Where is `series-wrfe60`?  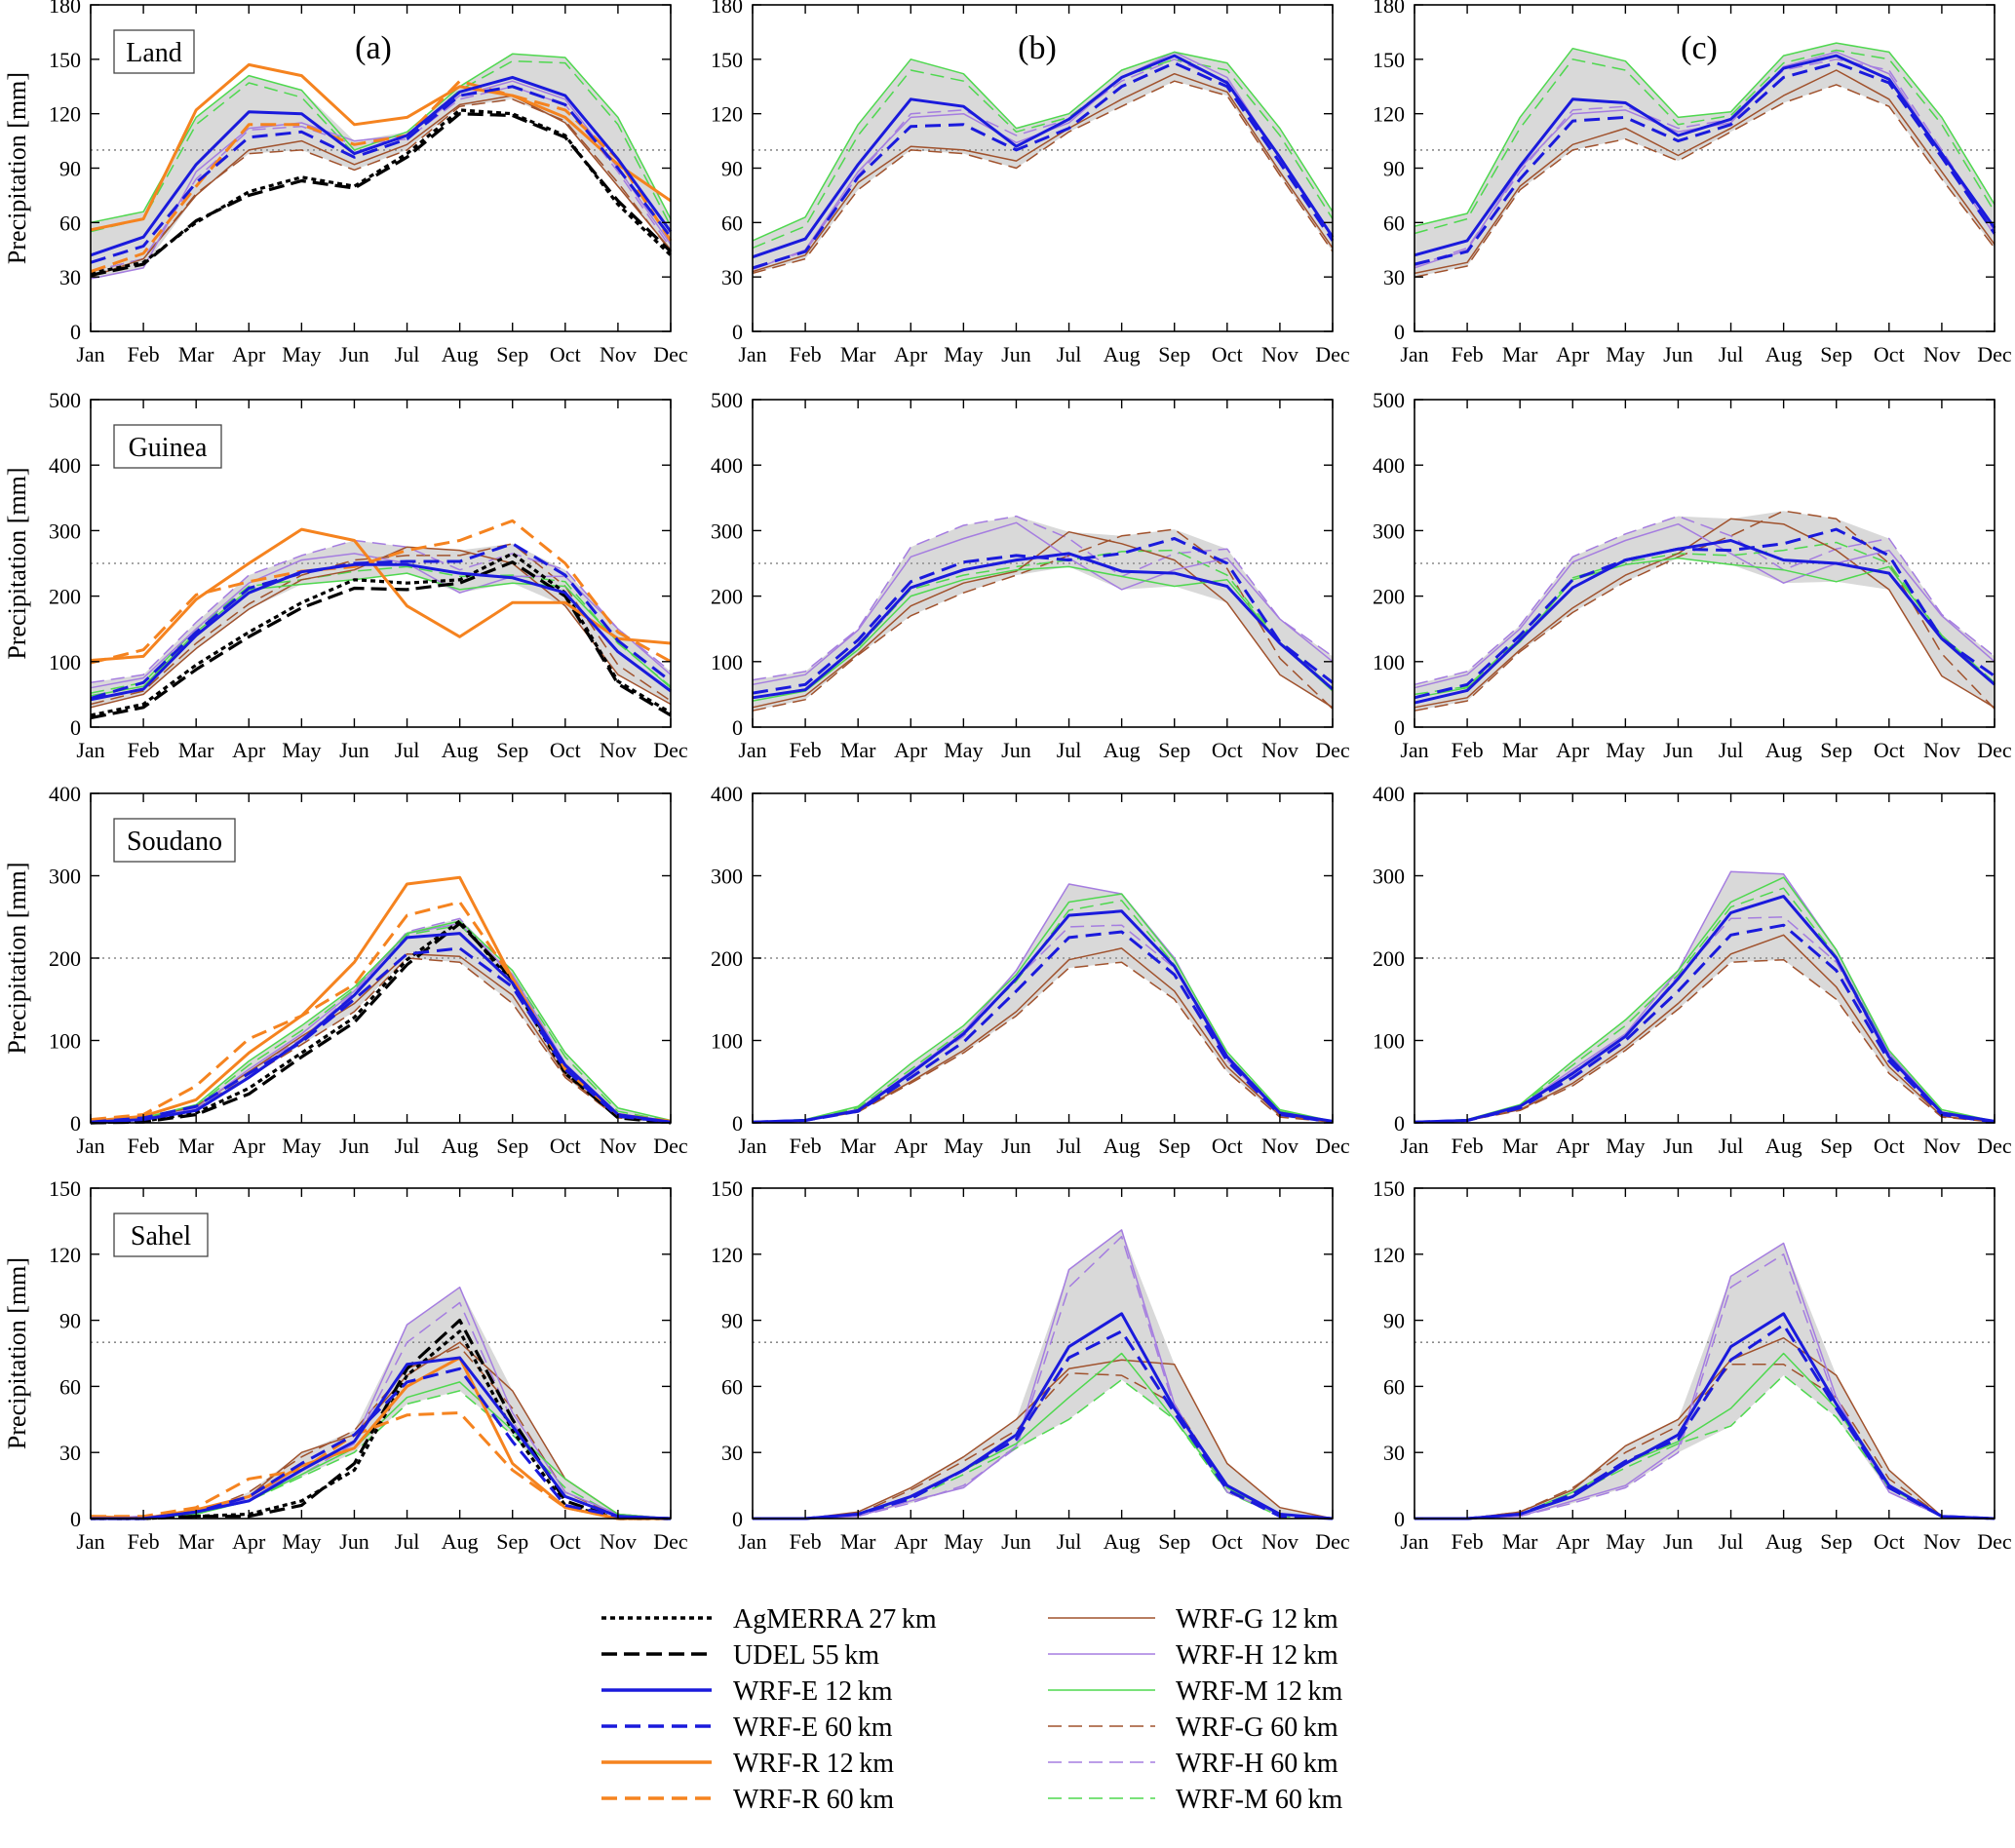
series-wrfe60 is located at coordinates (1705, 613).